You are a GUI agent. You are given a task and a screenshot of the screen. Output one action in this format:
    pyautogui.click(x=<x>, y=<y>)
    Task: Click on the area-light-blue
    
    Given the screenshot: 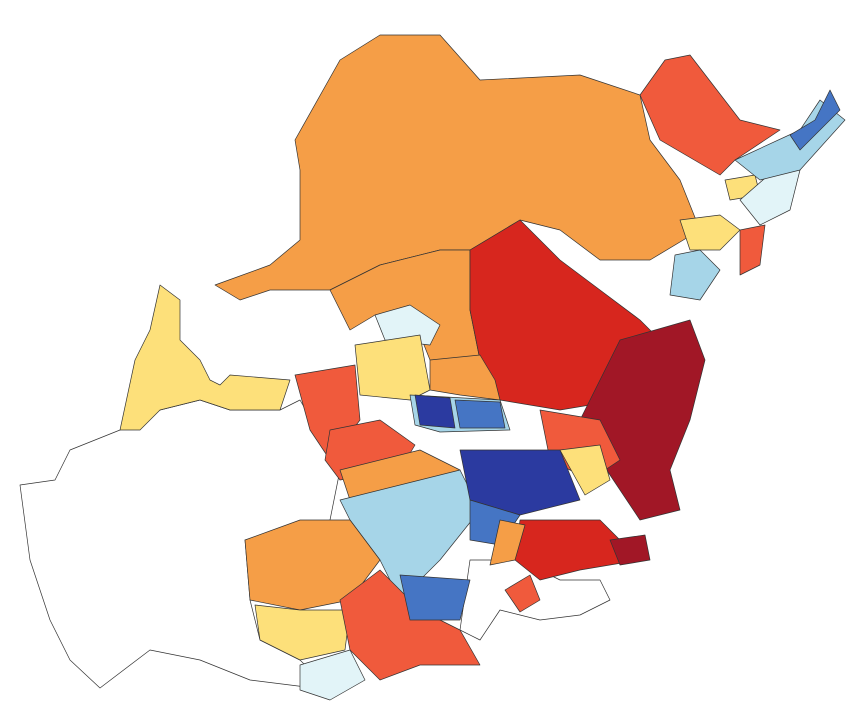 What is the action you would take?
    pyautogui.click(x=695, y=275)
    